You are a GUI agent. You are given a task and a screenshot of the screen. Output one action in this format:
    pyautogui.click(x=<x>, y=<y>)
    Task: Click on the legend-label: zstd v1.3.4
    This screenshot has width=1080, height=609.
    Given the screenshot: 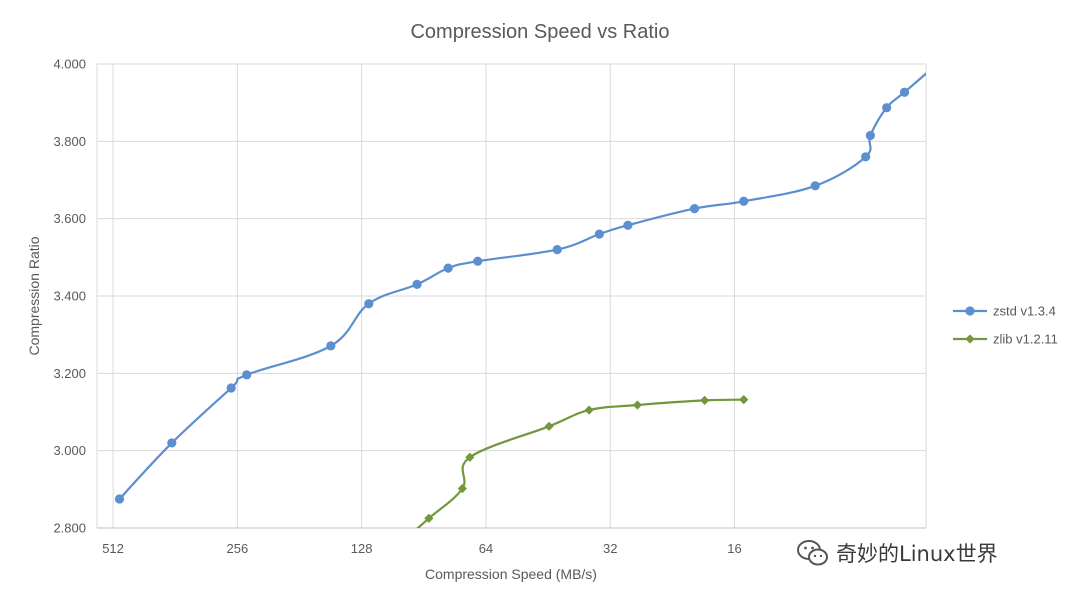 What is the action you would take?
    pyautogui.click(x=1024, y=311)
    